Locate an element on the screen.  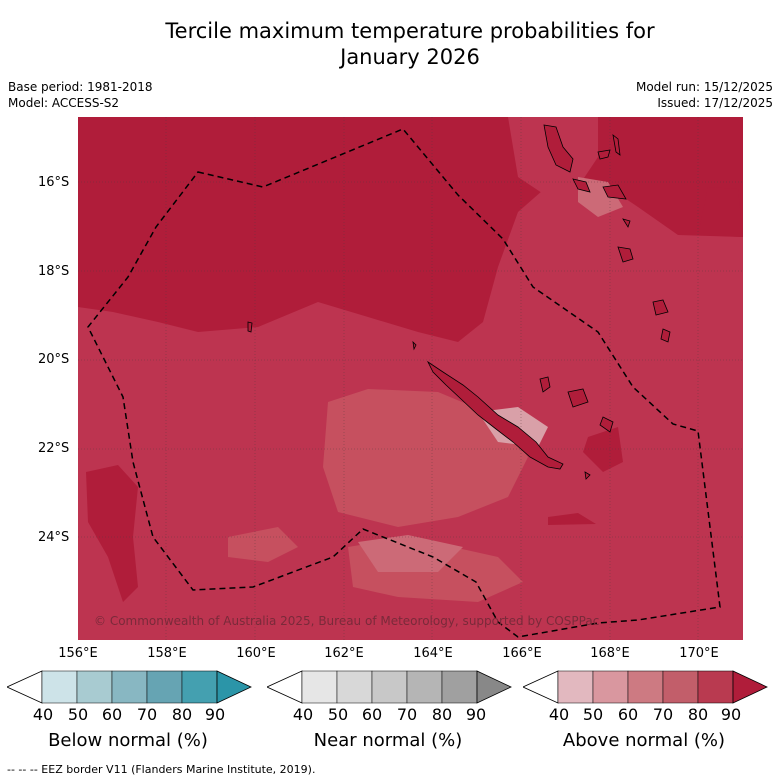
epi is located at coordinates (614, 192).